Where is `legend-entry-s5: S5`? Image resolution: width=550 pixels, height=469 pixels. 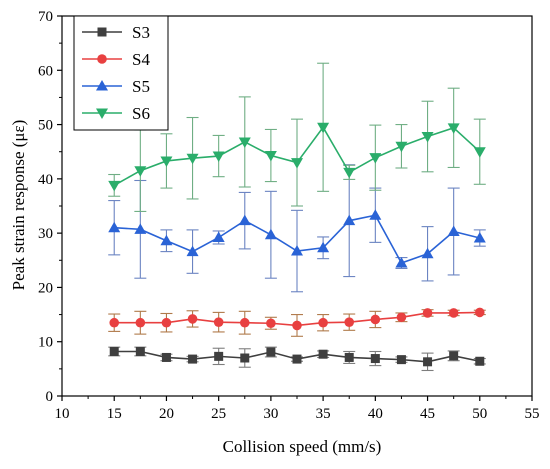
legend-entry-s5: S5 is located at coordinates (116, 86).